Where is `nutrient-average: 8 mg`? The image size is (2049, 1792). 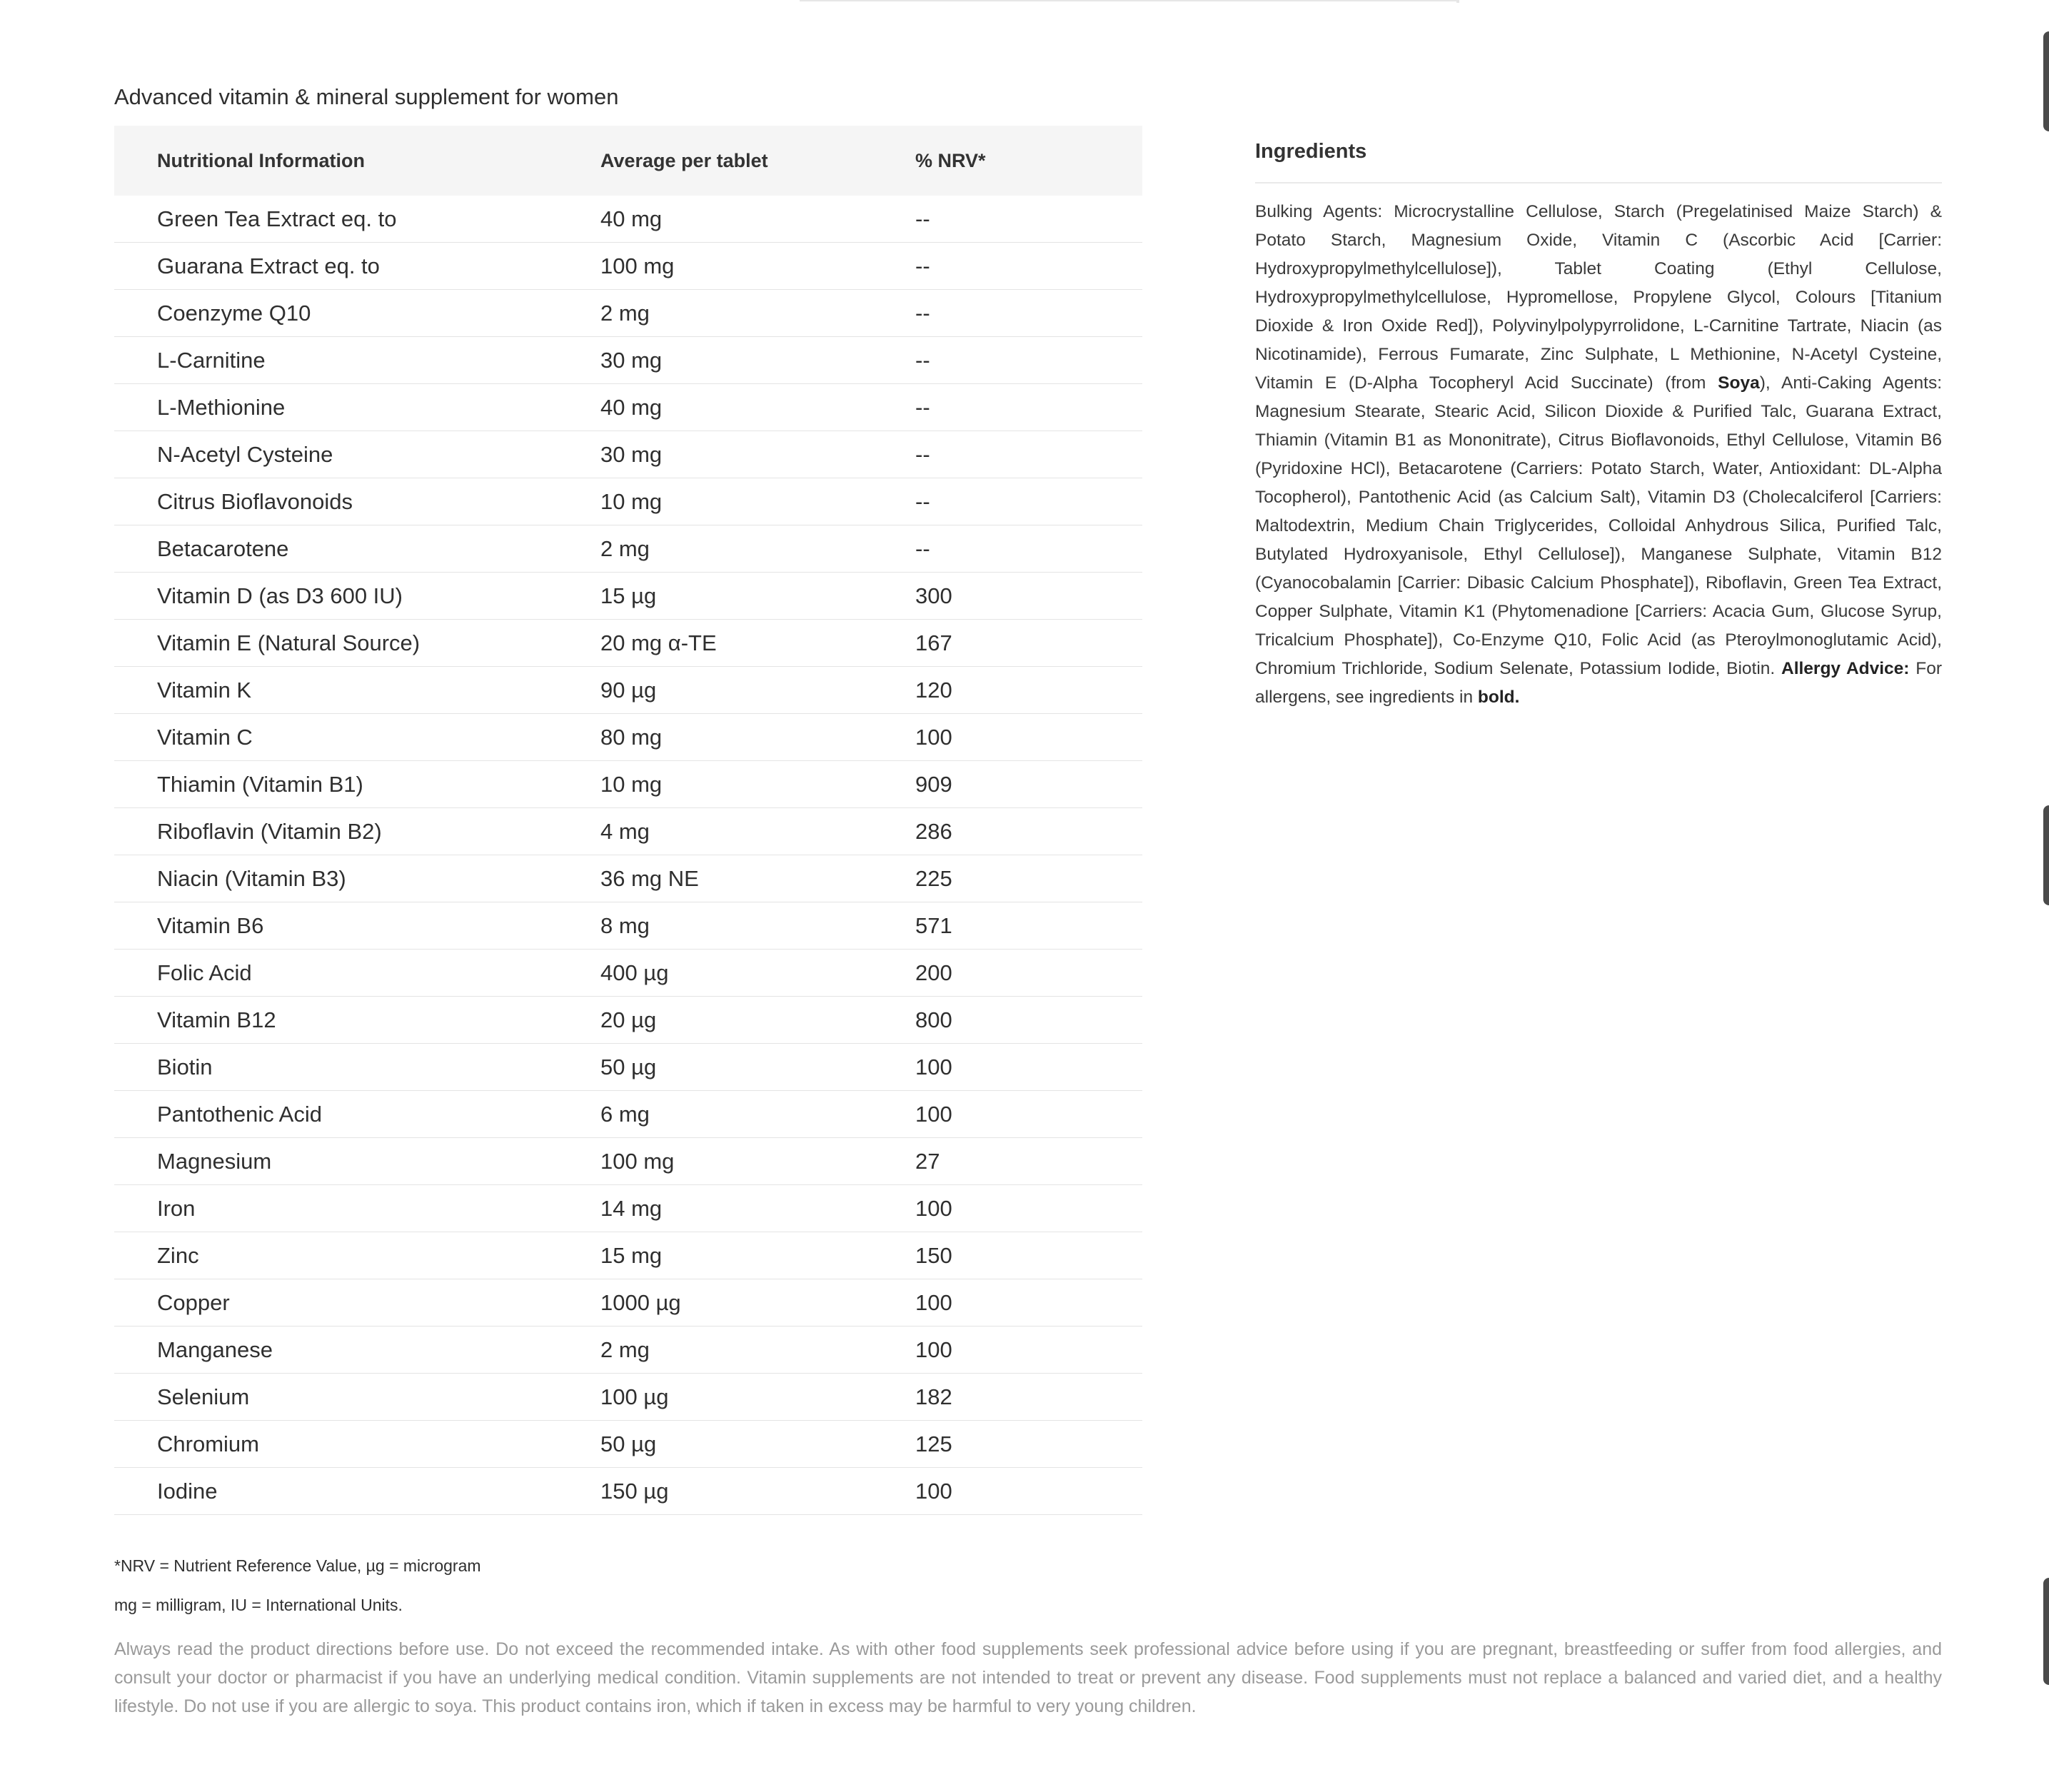 nutrient-average: 8 mg is located at coordinates (625, 925).